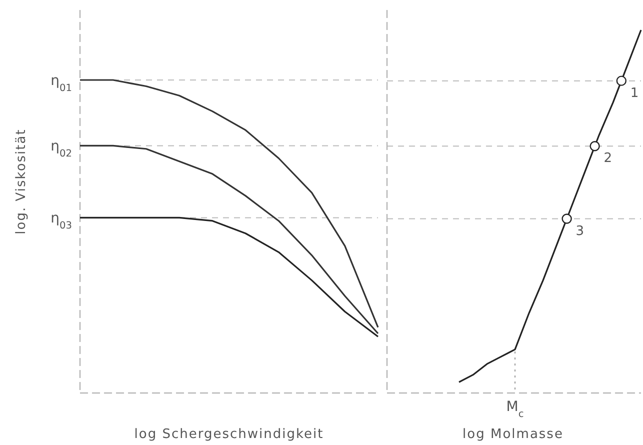  Describe the element at coordinates (229, 434) in the screenshot. I see `x-axis-title: log Schergeschwindigkeit` at that location.